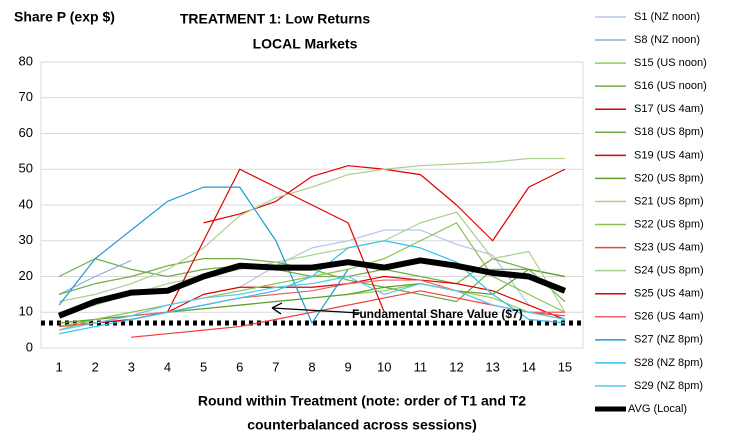 The width and height of the screenshot is (734, 440). I want to click on legend-label: S22 (US 8pm), so click(669, 224).